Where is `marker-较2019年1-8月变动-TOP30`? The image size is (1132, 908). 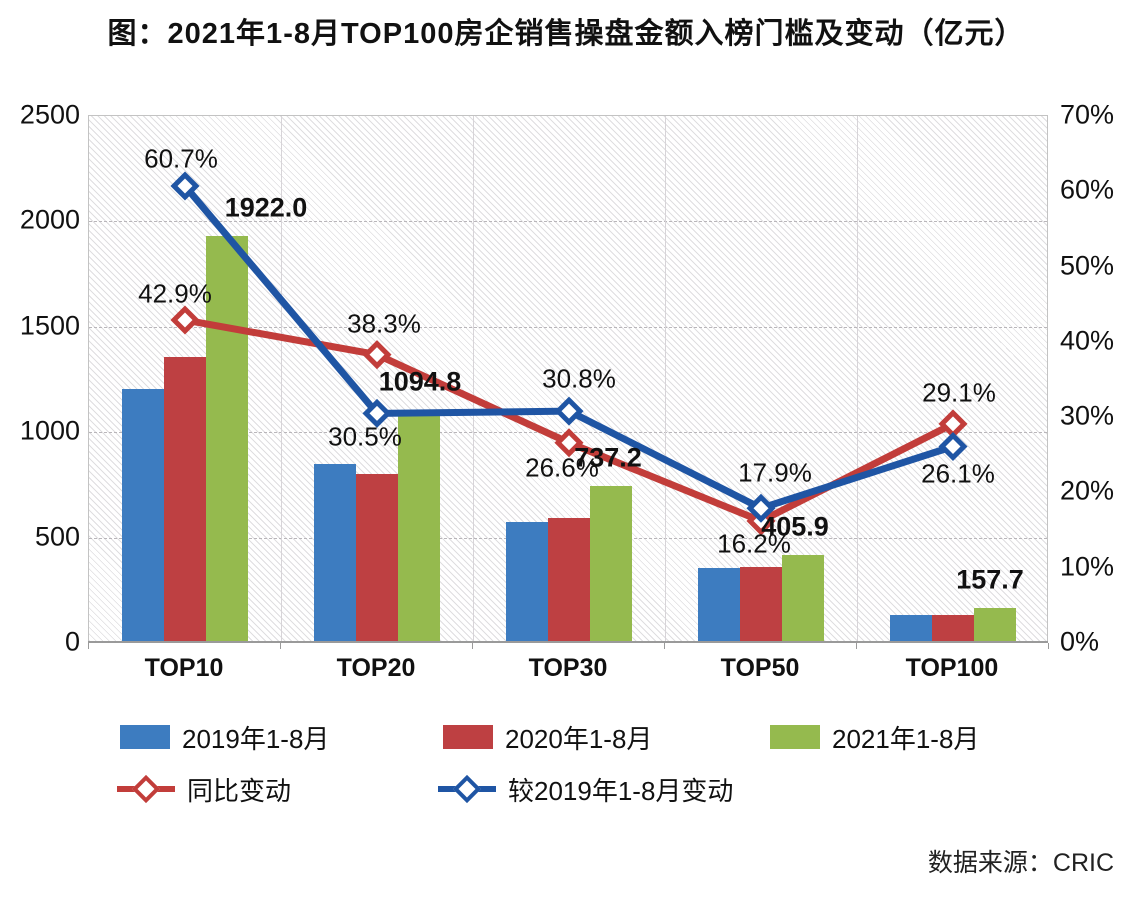 marker-较2019年1-8月变动-TOP30 is located at coordinates (569, 411).